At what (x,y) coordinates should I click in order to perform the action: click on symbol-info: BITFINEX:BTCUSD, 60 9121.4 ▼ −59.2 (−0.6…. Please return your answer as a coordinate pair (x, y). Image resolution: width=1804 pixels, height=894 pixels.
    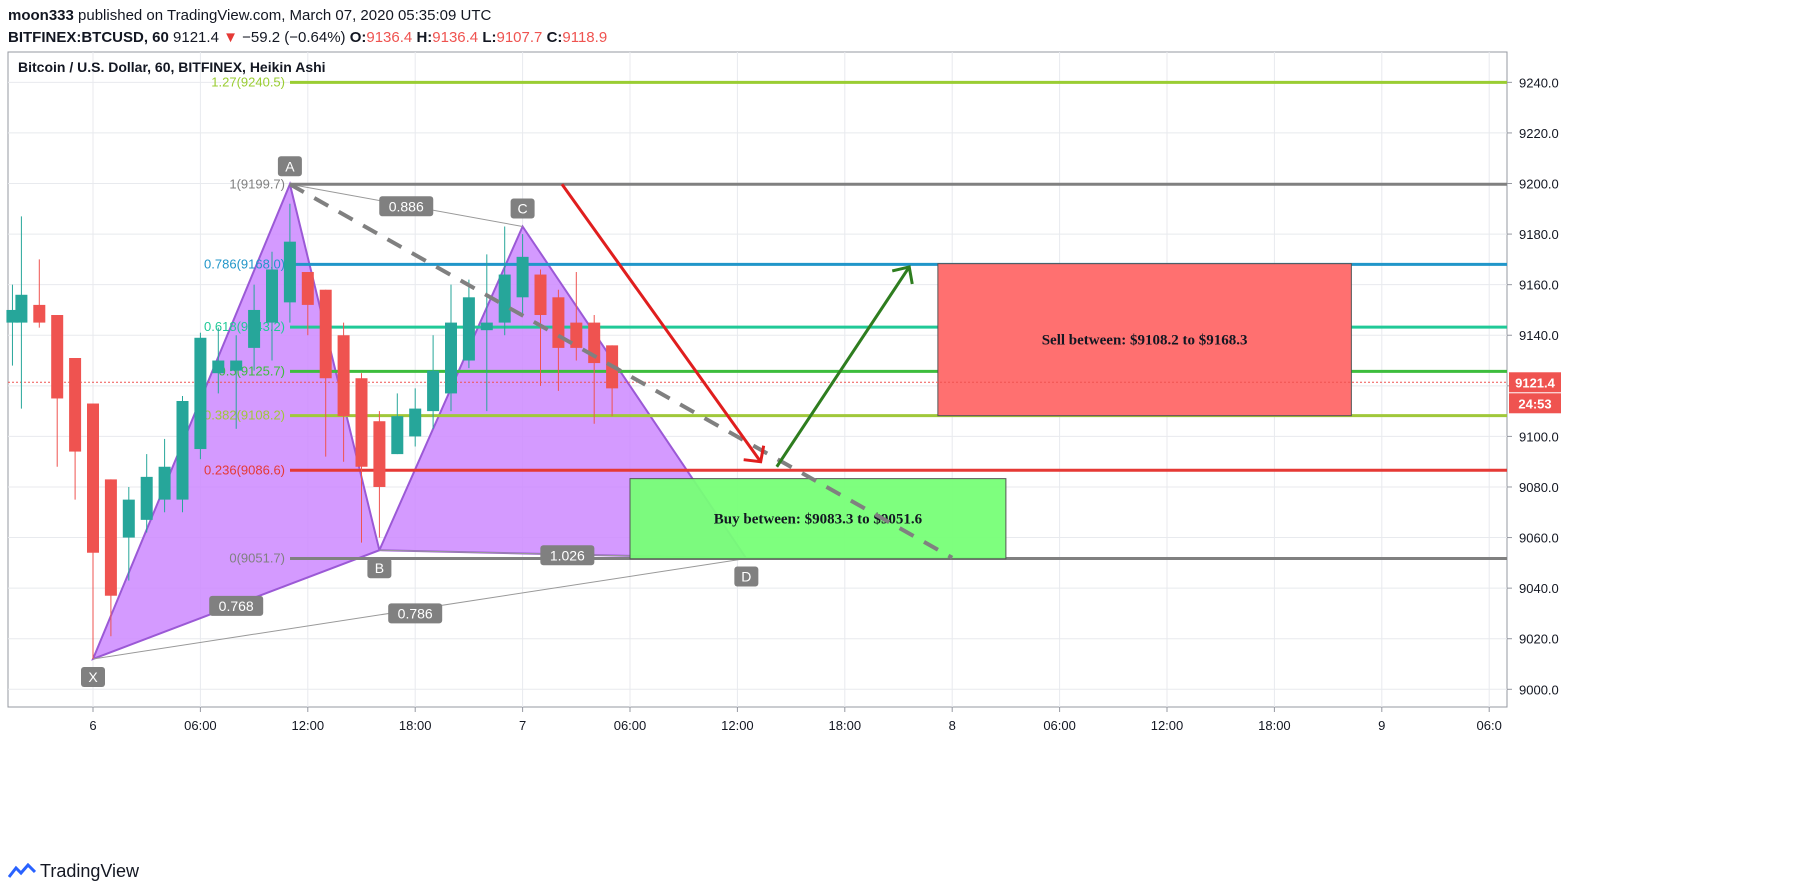
    Looking at the image, I should click on (307, 37).